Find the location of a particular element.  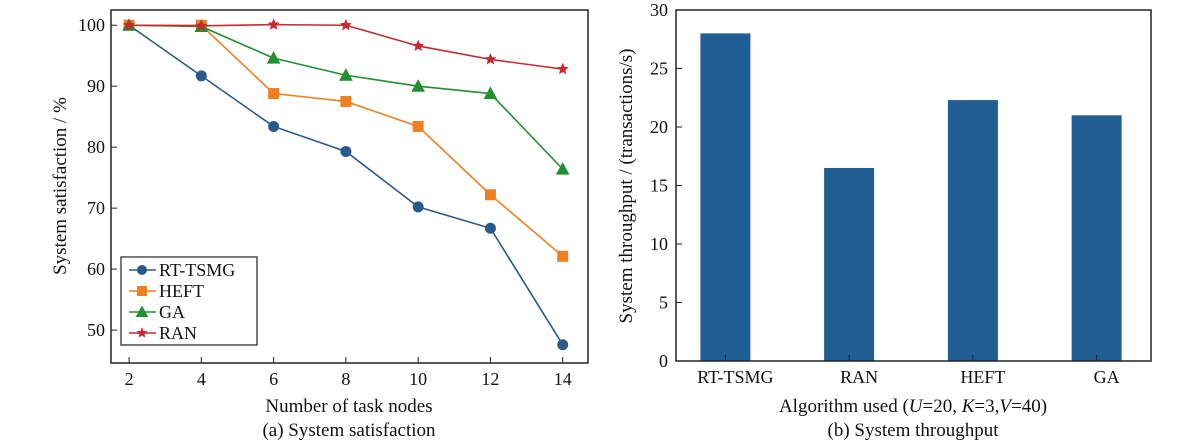

x-axis-label-a: Number of task nodes is located at coordinates (348, 406).